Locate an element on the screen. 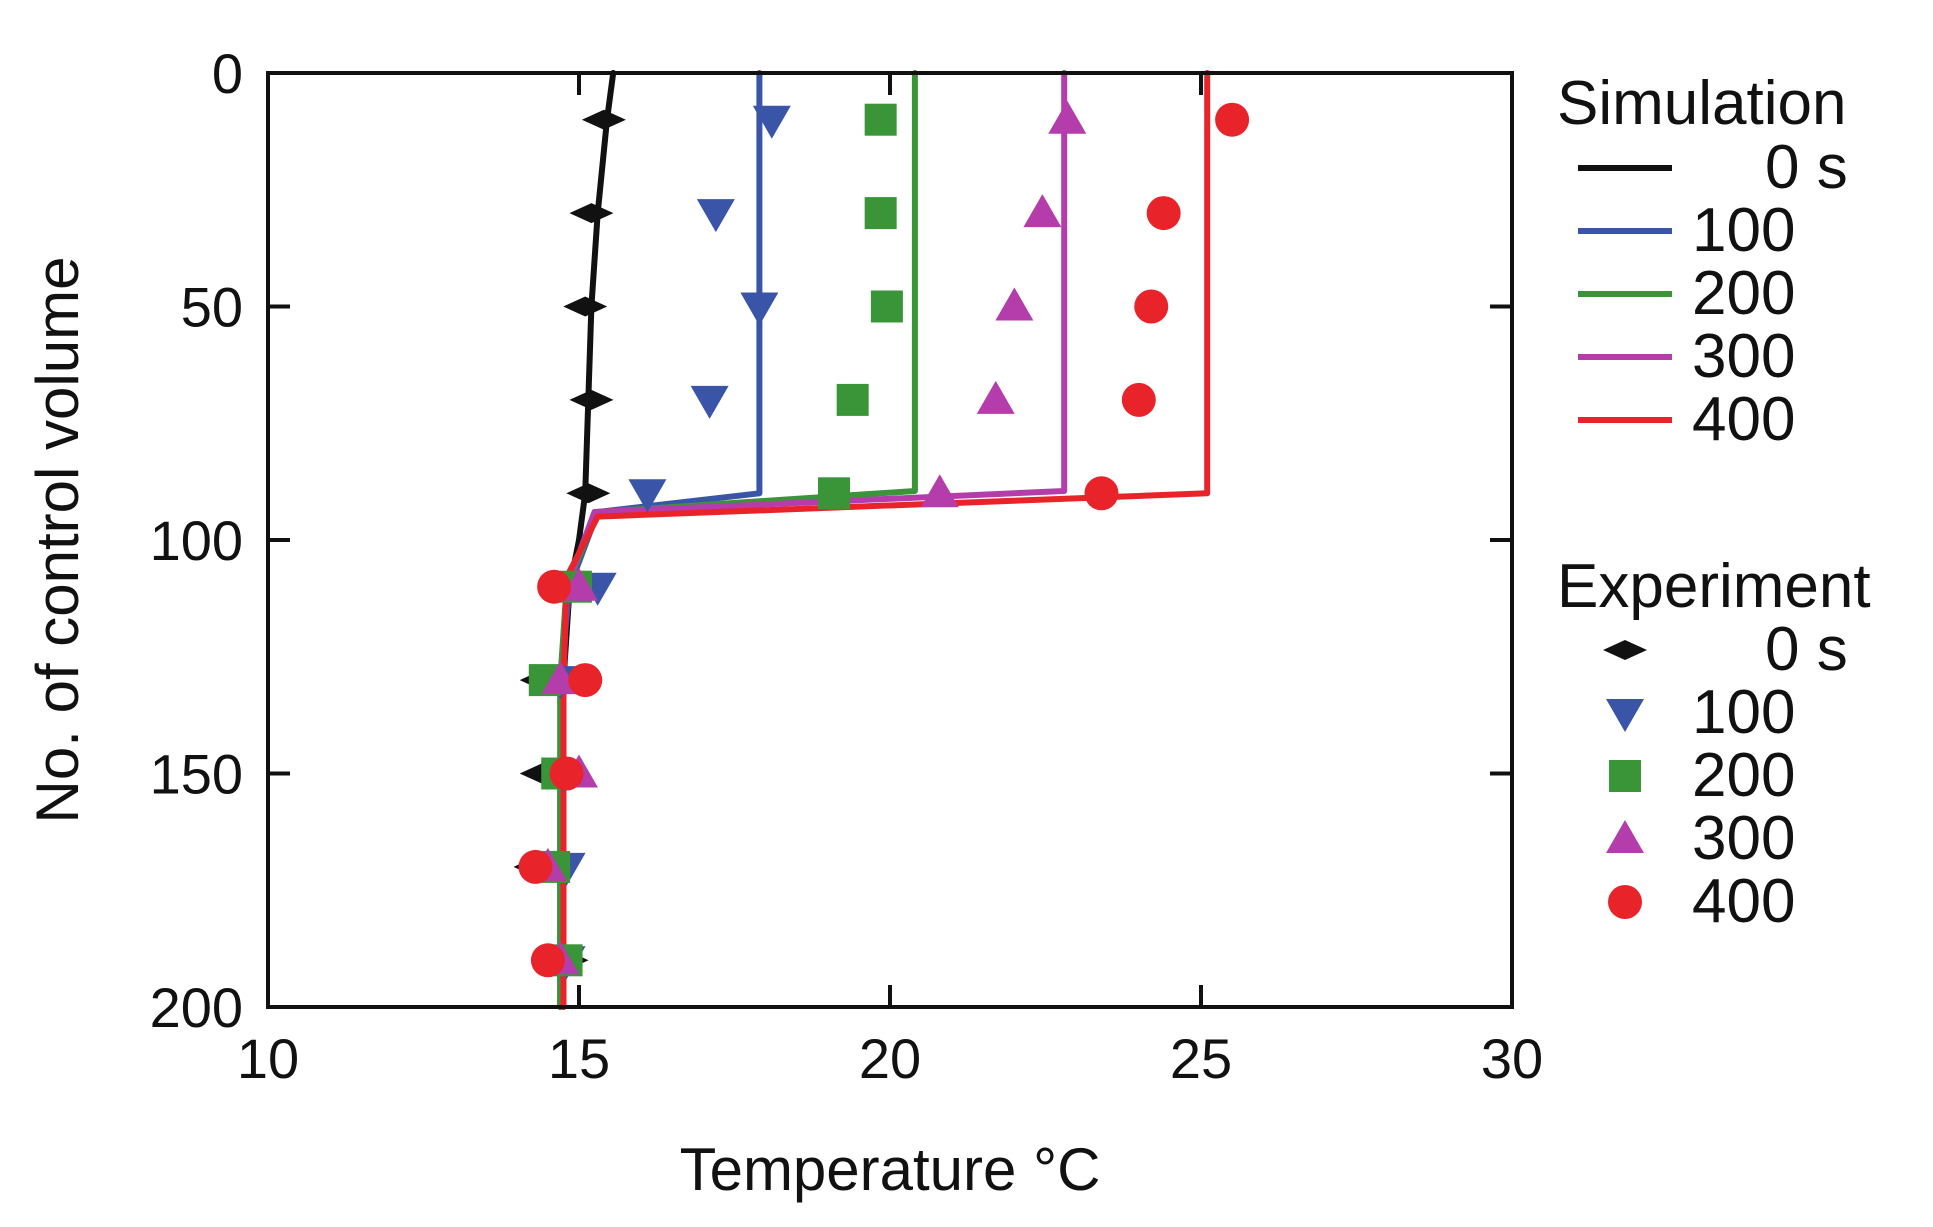 The width and height of the screenshot is (1933, 1227). legend-experiment-label: 200 is located at coordinates (1743, 775).